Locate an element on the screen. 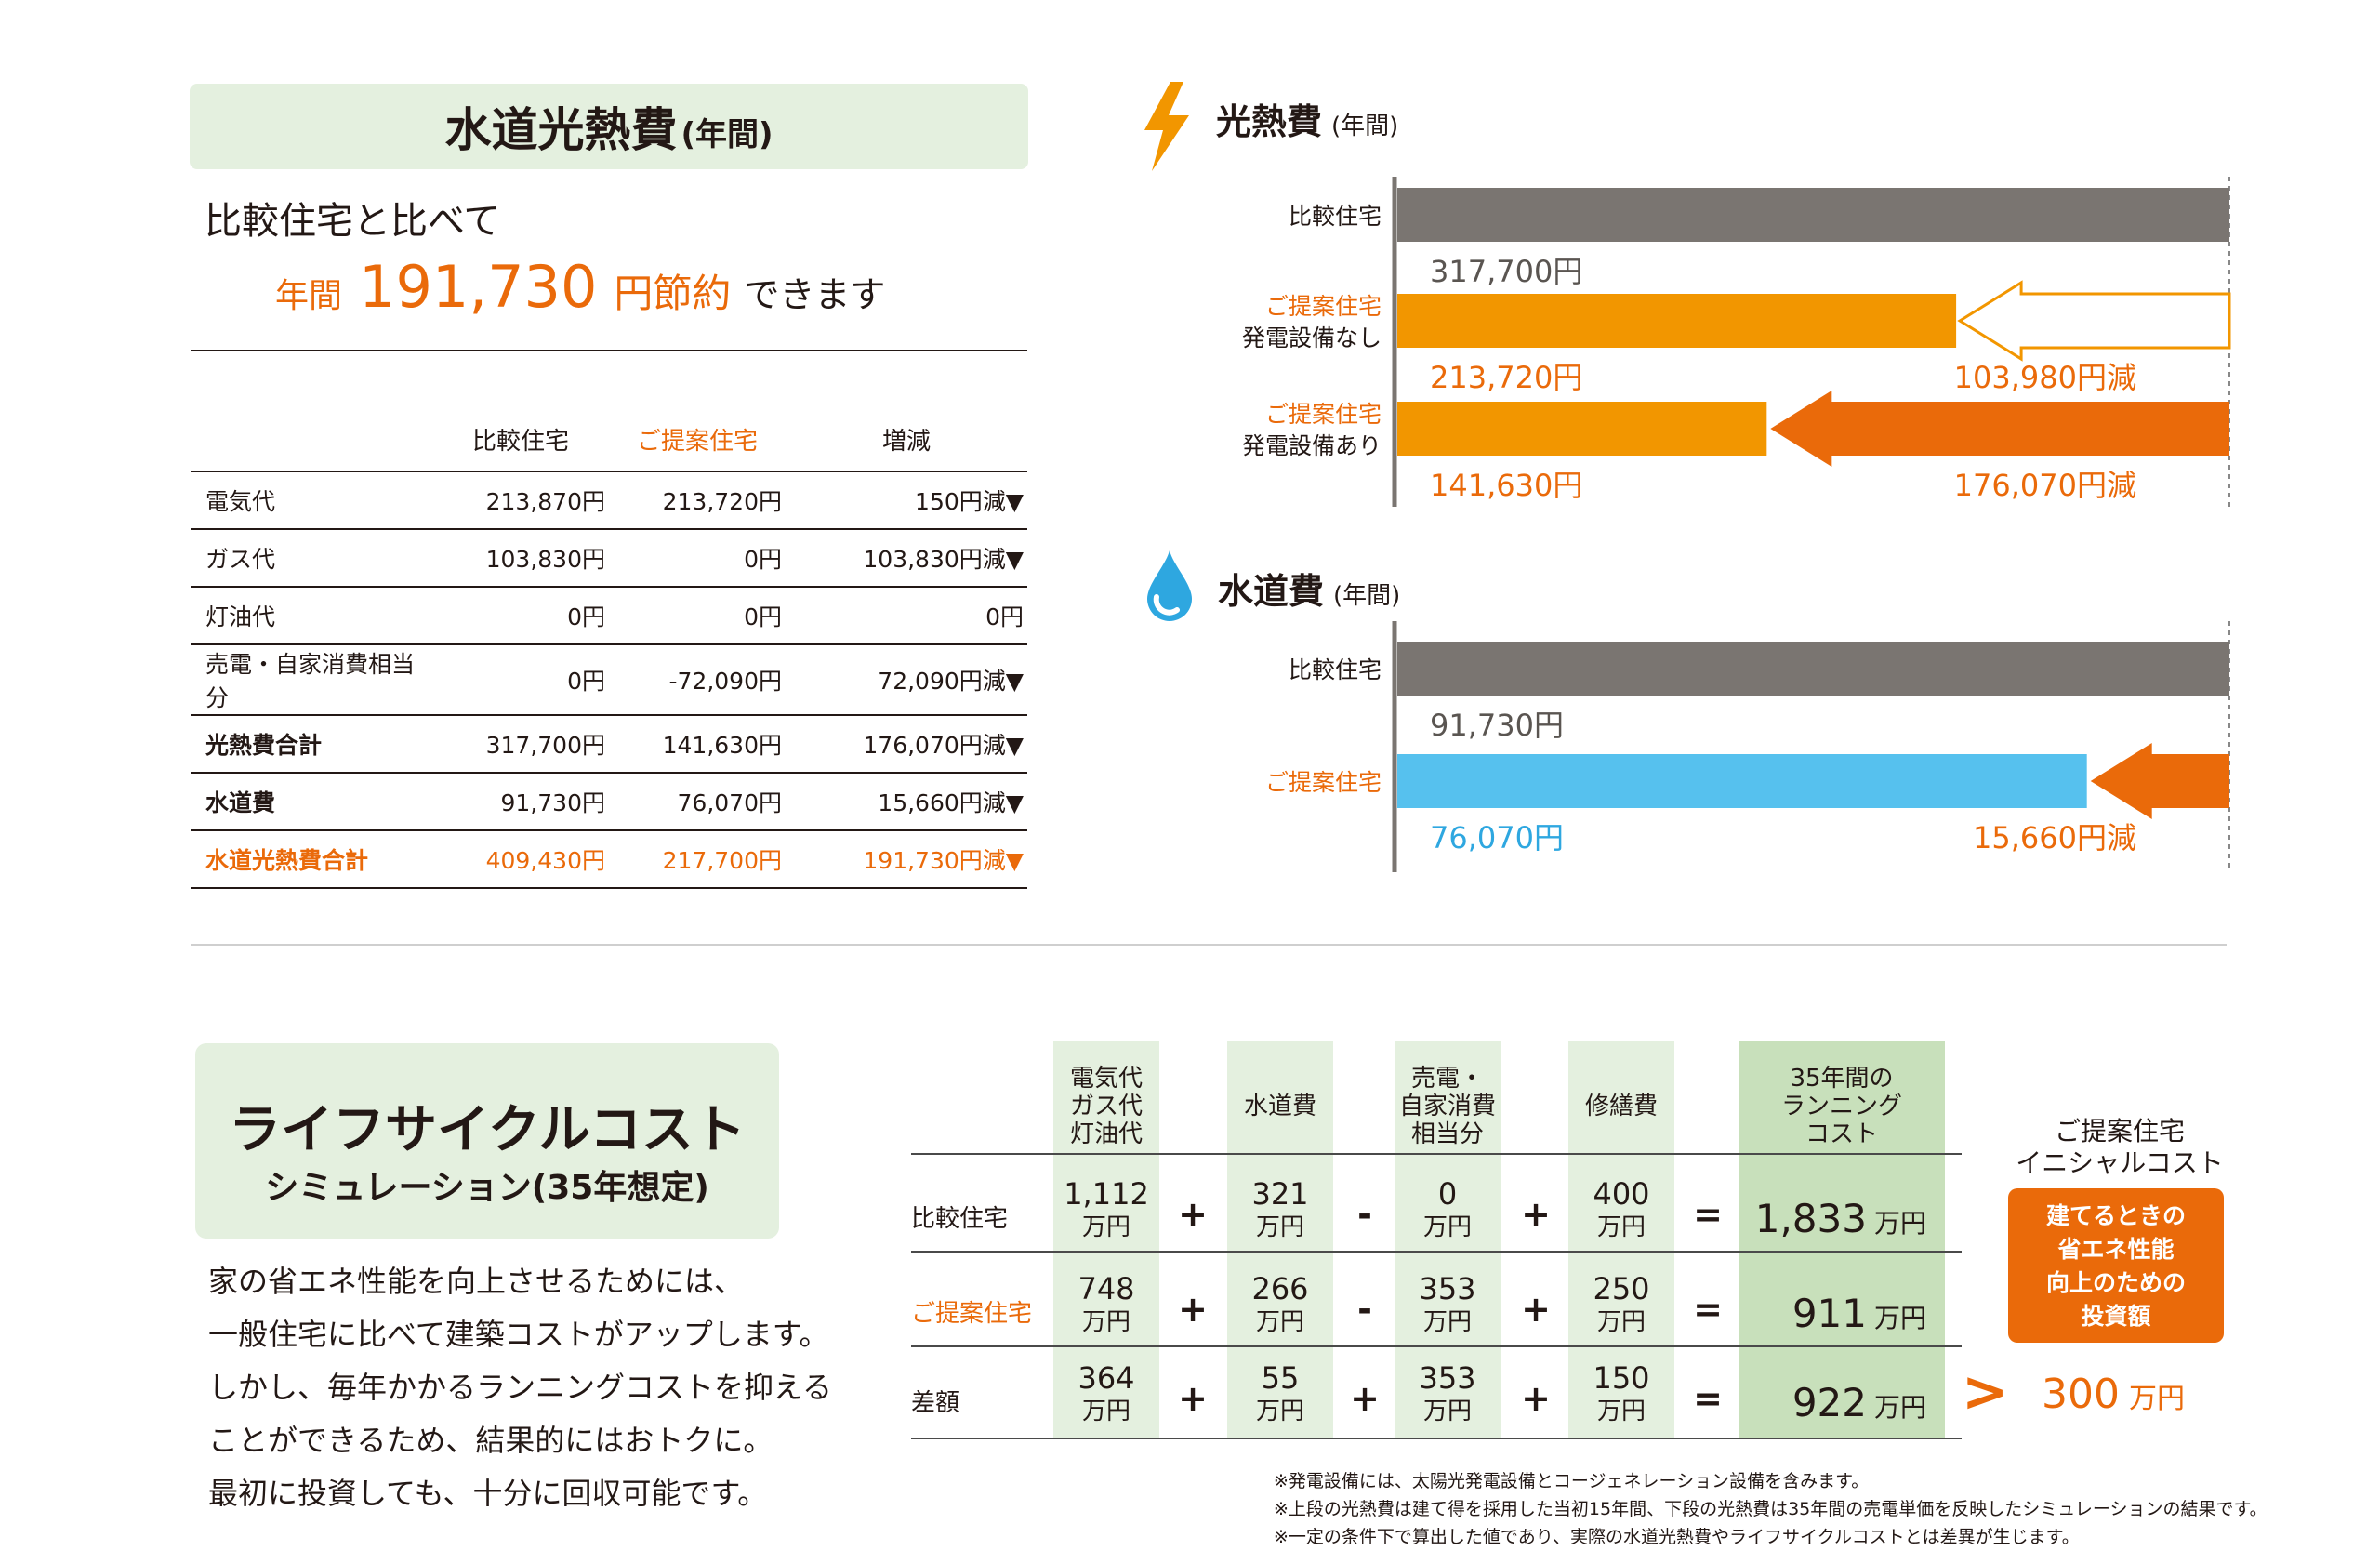  table-row: ガス代 103,830円 0円 103,830円減▼ is located at coordinates (609, 559).